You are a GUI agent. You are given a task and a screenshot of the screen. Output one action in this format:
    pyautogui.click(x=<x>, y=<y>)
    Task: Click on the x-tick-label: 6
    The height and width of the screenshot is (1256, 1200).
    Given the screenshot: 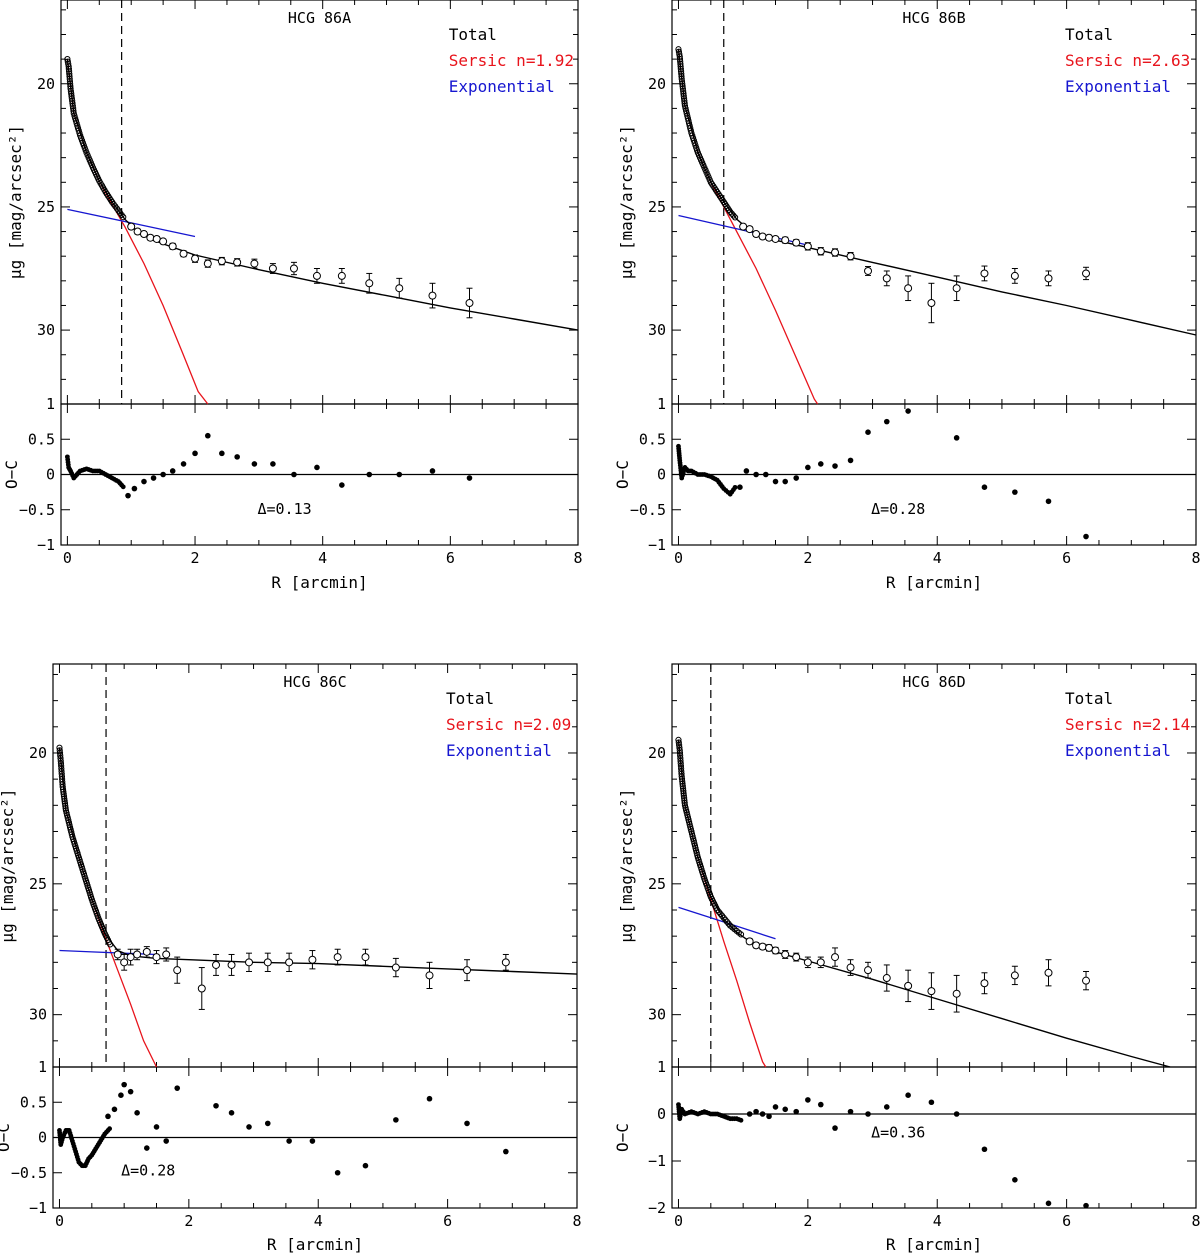 What is the action you would take?
    pyautogui.click(x=1066, y=1221)
    